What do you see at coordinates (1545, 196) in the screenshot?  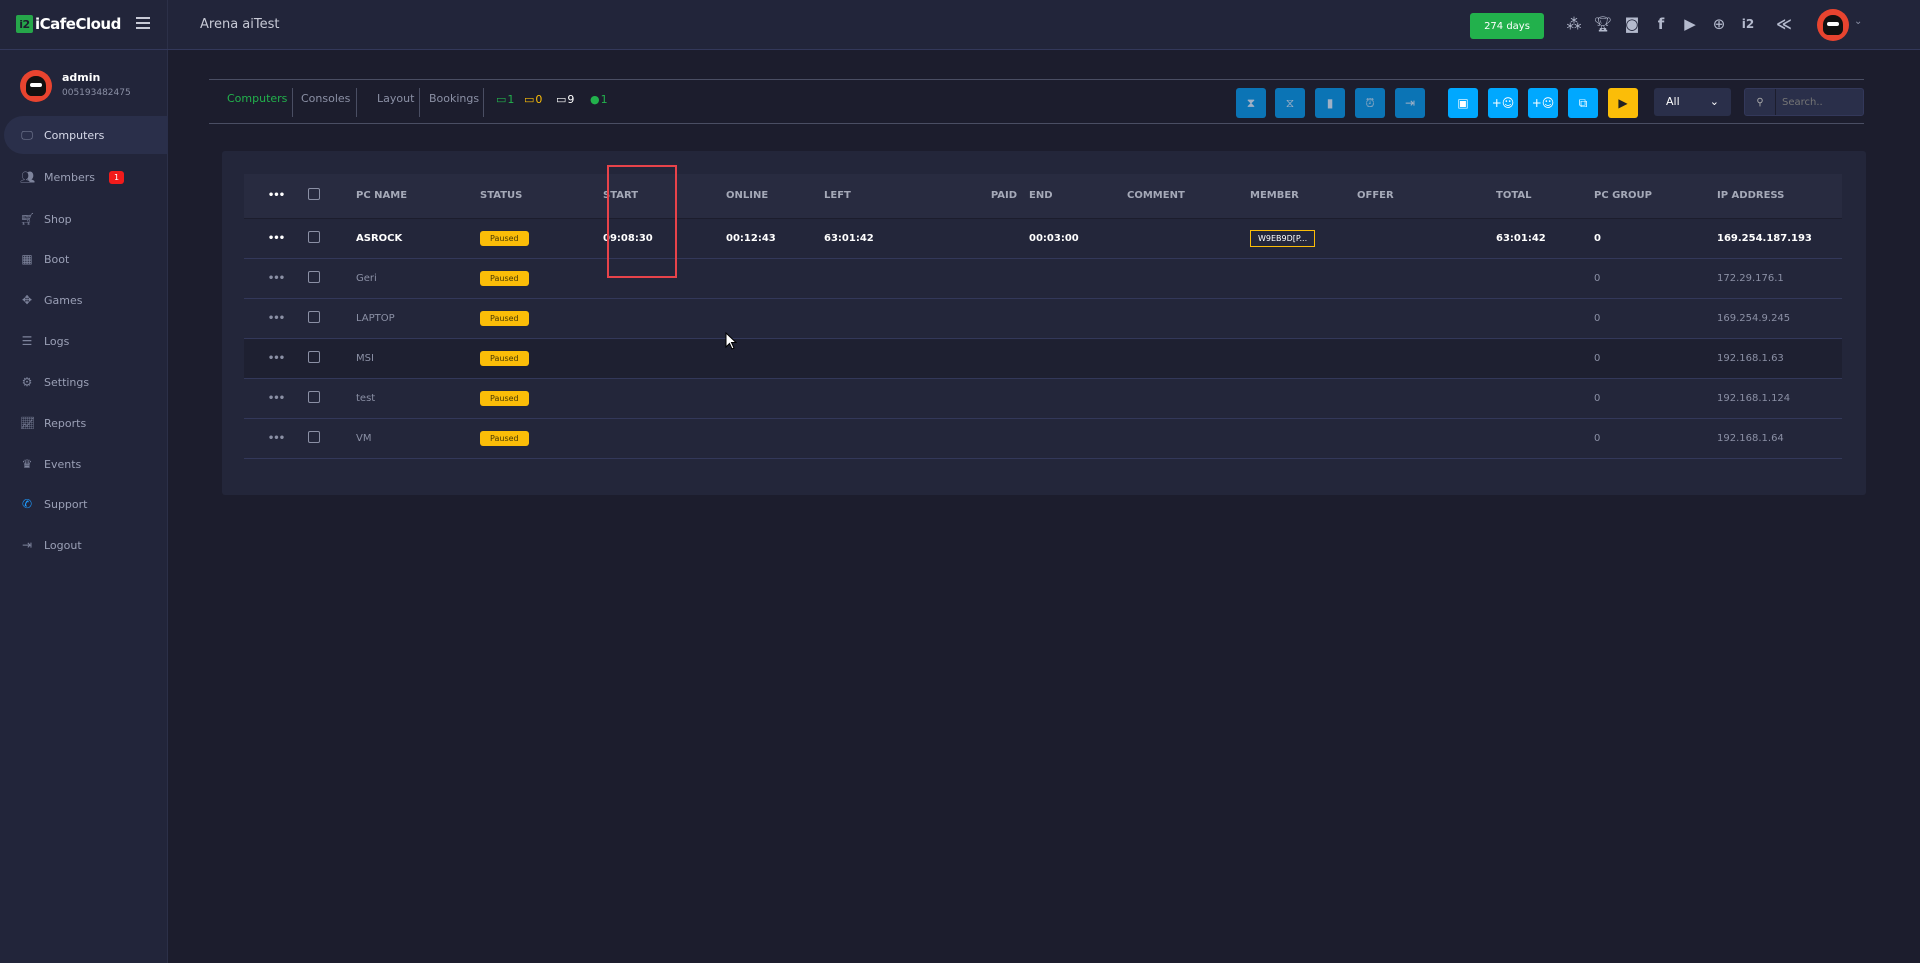 I see `header-total: TOTAL` at bounding box center [1545, 196].